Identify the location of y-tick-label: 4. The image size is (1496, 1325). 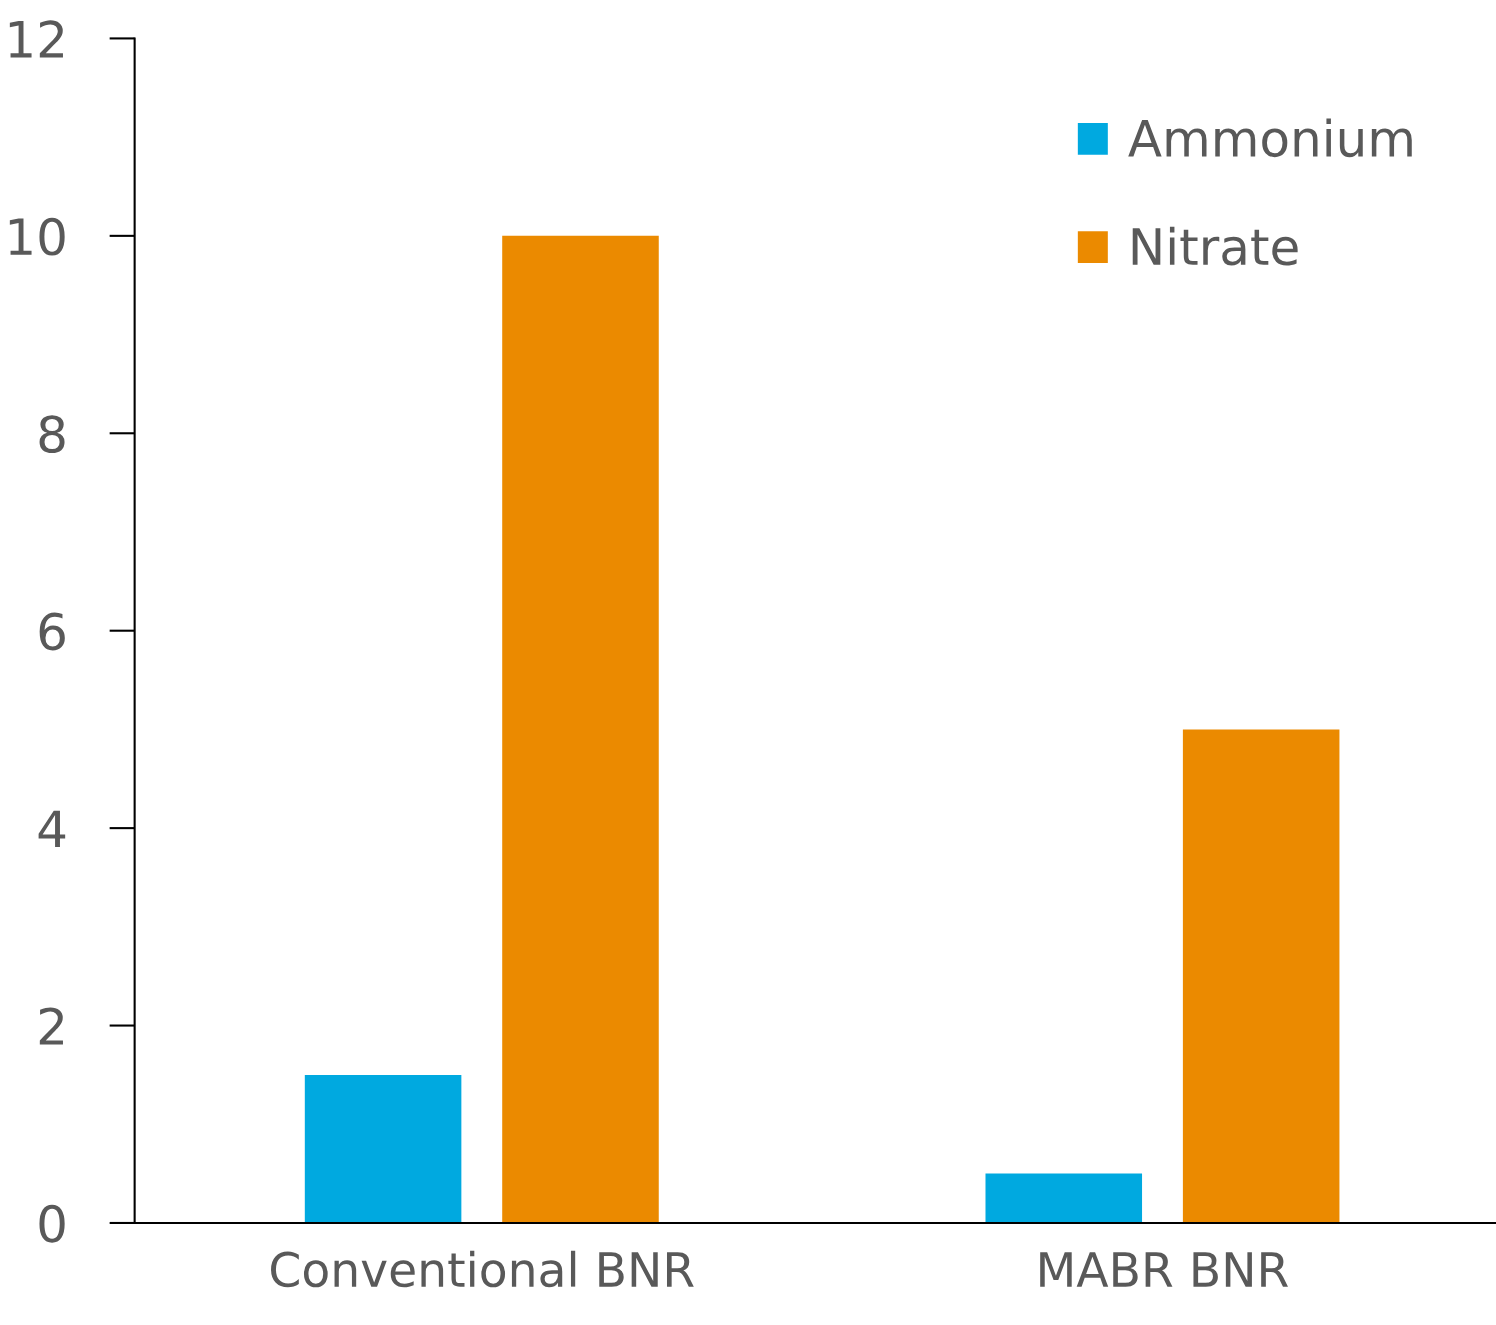
(52, 829).